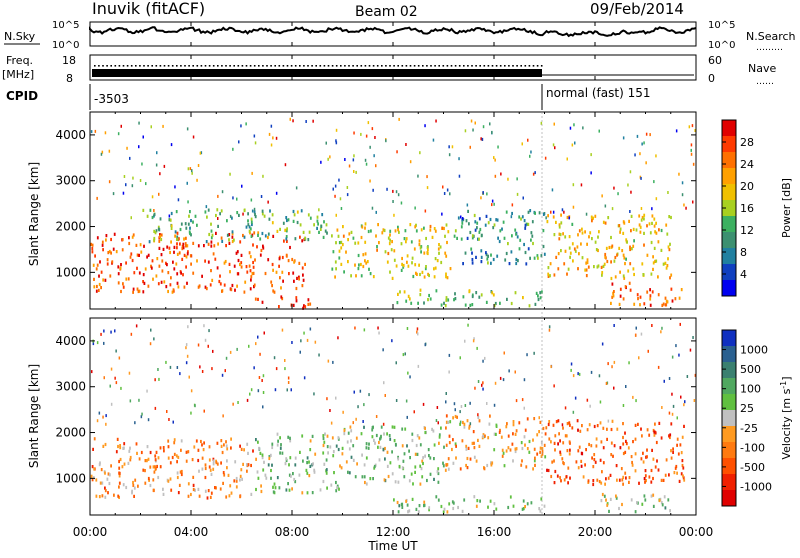 The width and height of the screenshot is (800, 558). I want to click on power-colorbar-title: Power [dB], so click(786, 208).